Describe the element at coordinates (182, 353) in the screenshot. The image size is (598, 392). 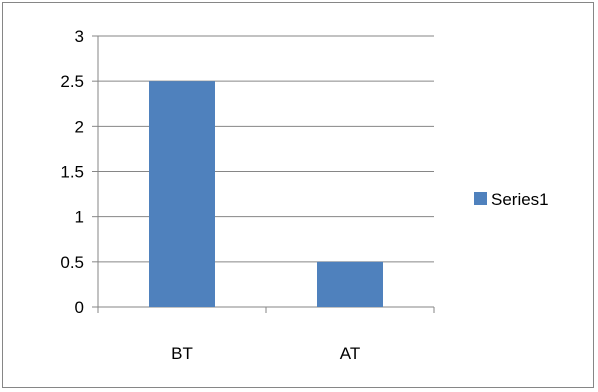
I see `x-tick-label: BT` at that location.